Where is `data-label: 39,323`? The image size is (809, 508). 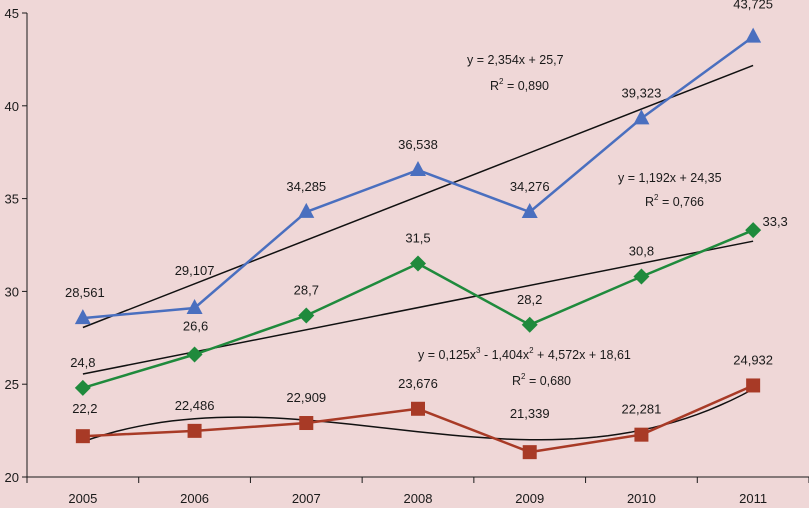
data-label: 39,323 is located at coordinates (642, 92).